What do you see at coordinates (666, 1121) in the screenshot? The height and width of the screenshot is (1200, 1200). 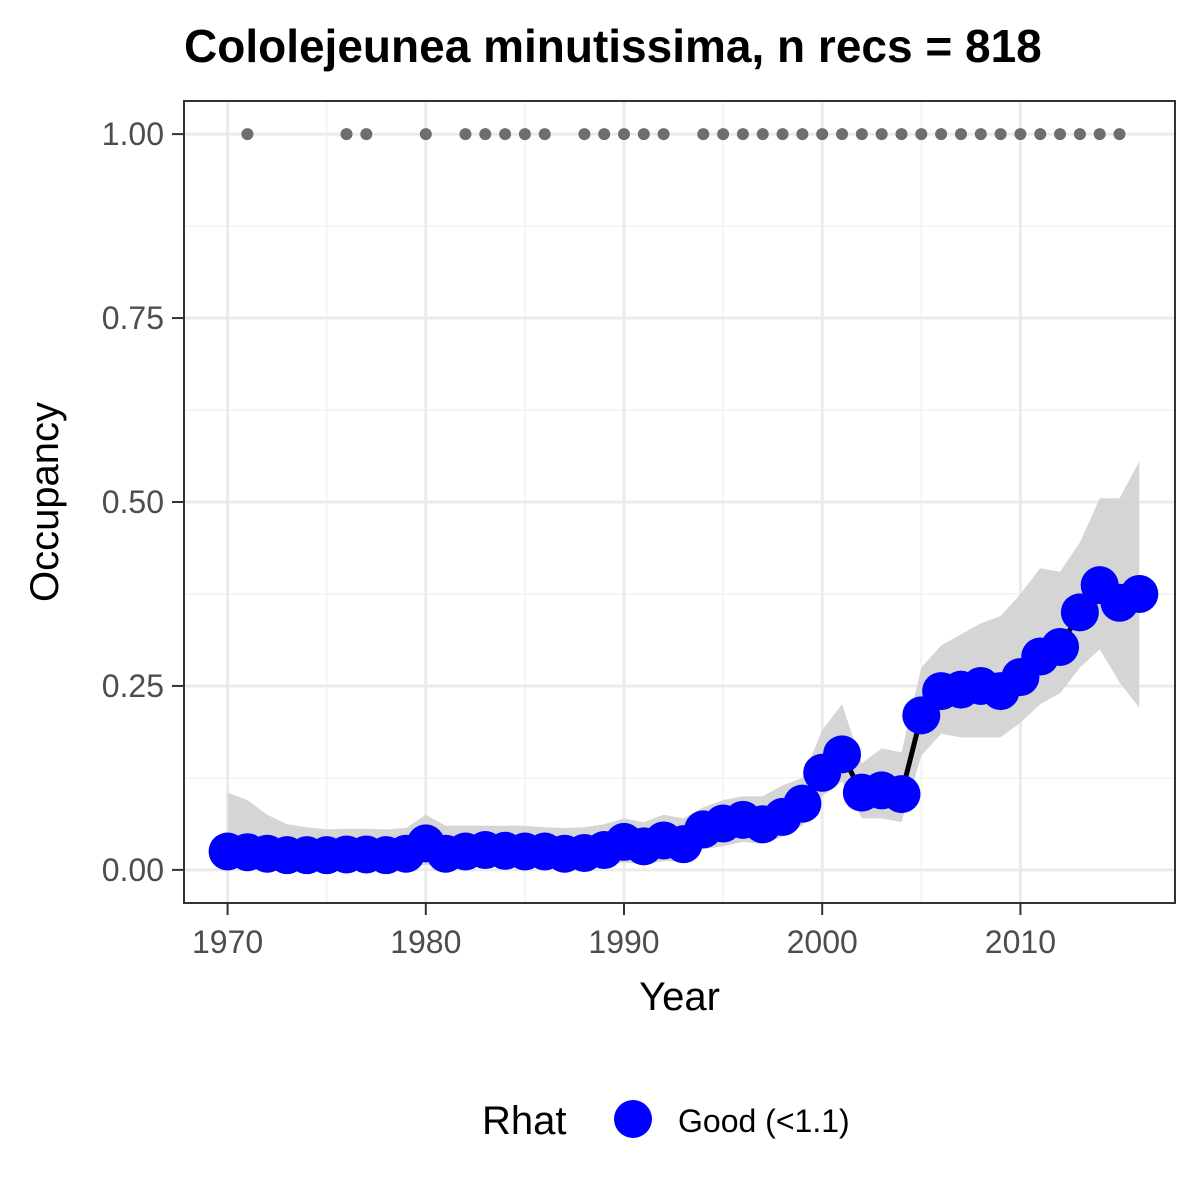 I see `legend: Rhat Good (<1.1)` at bounding box center [666, 1121].